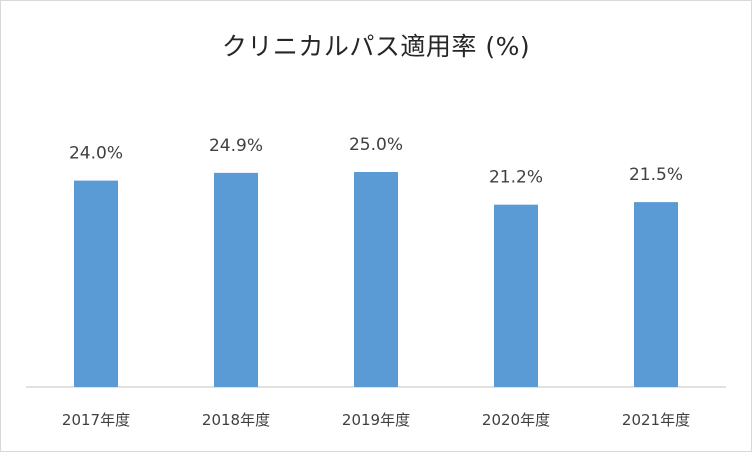  I want to click on data-label-4: 21.2%, so click(516, 178).